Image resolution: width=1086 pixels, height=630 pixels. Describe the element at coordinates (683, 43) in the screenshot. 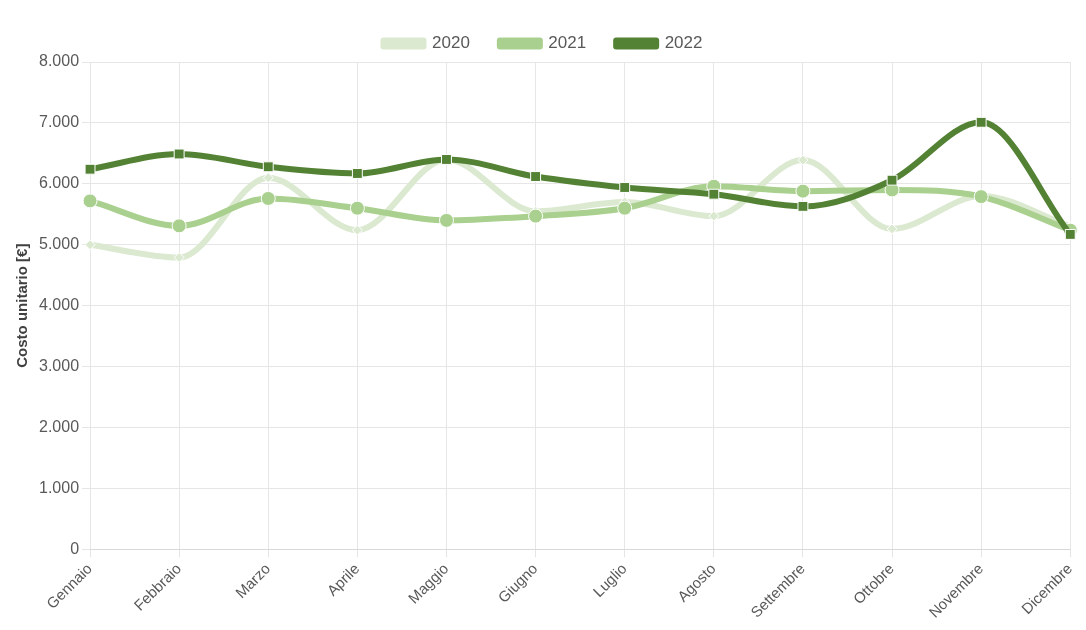

I see `legend-label: 2022` at that location.